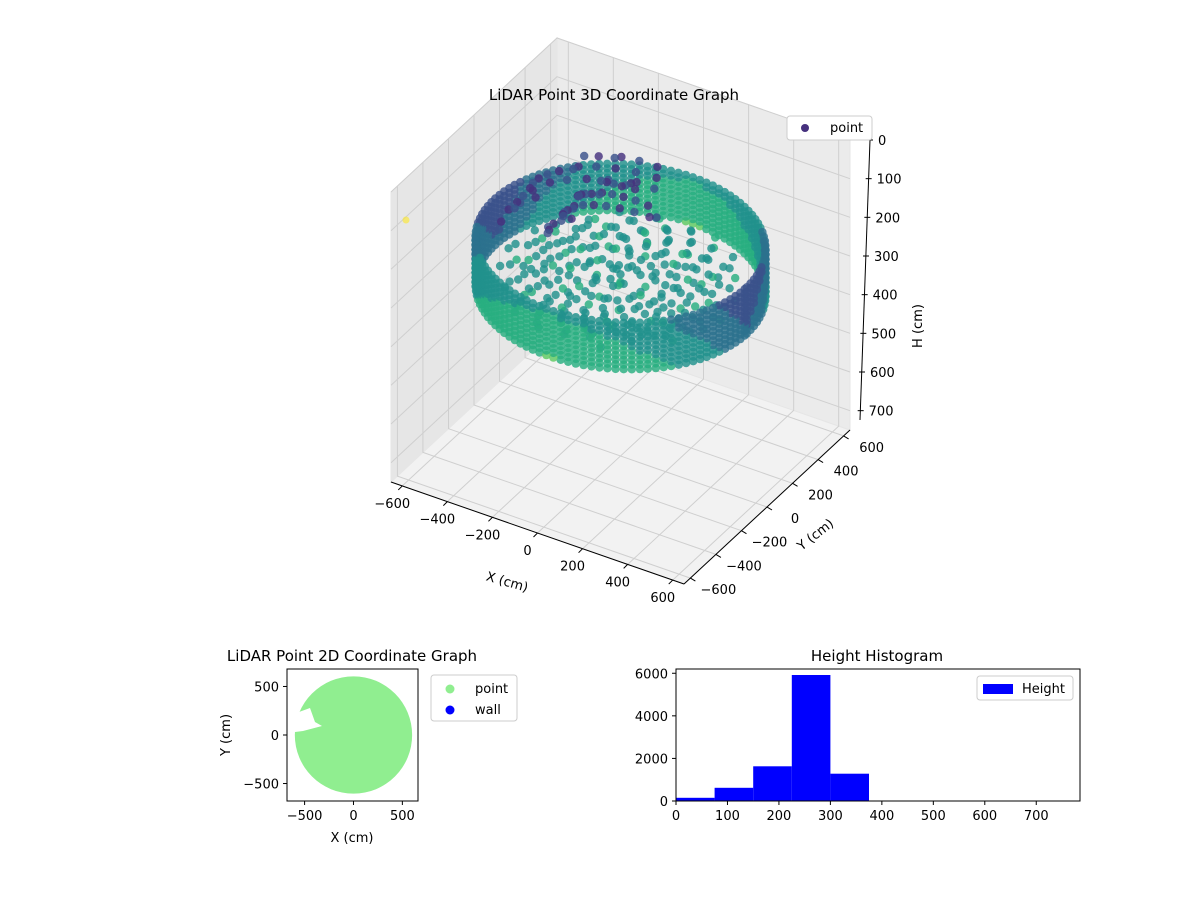  I want to click on x-tick-label-3d: −600, so click(392, 504).